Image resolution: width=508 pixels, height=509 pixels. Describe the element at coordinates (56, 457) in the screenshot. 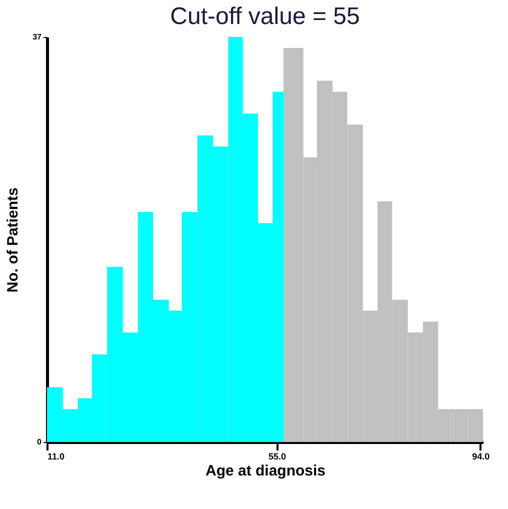

I see `x-tick-label: 11.0` at that location.